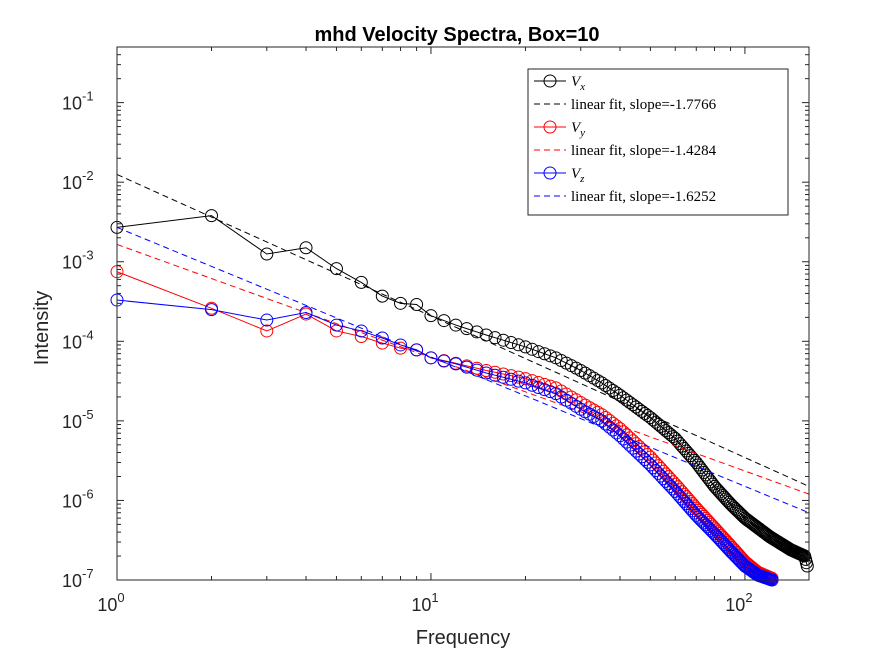  Describe the element at coordinates (72, 183) in the screenshot. I see `y-tick-label-5-base: 10` at that location.